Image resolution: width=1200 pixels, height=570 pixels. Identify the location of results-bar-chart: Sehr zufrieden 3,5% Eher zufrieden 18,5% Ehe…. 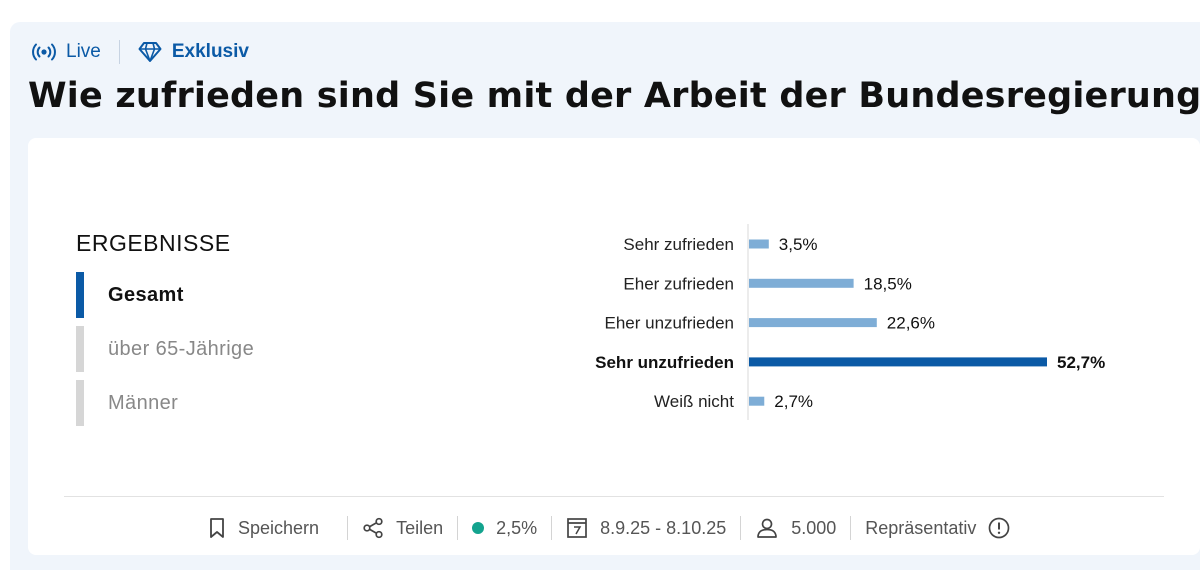
(850, 322).